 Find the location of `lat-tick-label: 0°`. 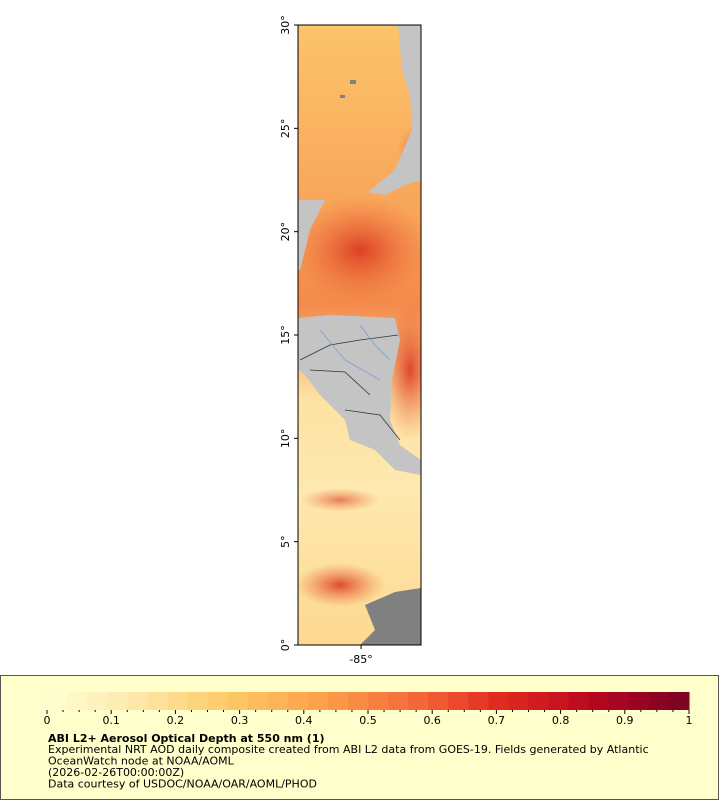

lat-tick-label: 0° is located at coordinates (285, 645).